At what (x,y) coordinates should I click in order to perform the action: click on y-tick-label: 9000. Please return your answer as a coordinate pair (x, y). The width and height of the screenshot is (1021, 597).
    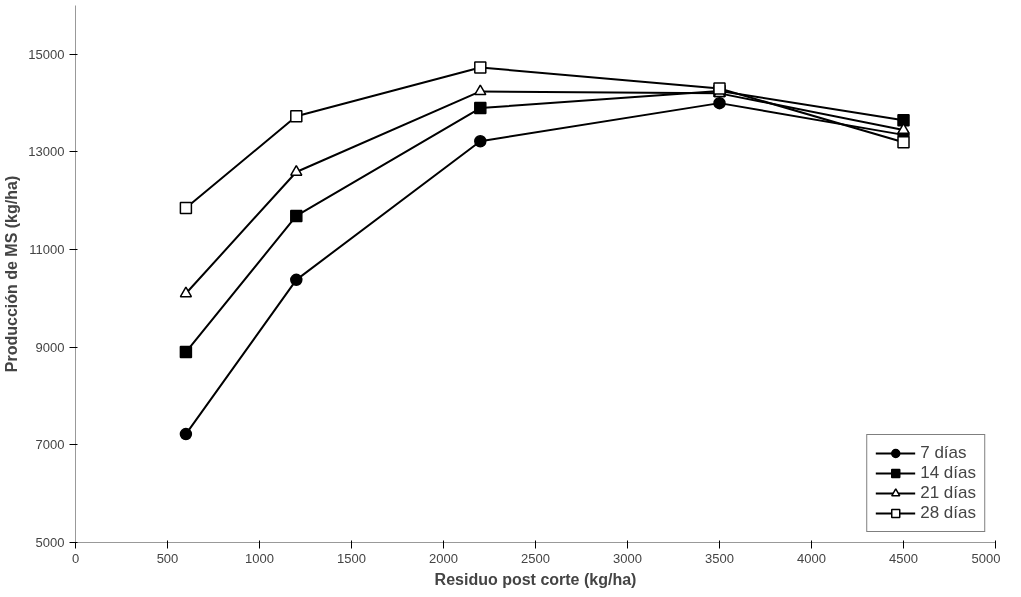
    Looking at the image, I should click on (50, 347).